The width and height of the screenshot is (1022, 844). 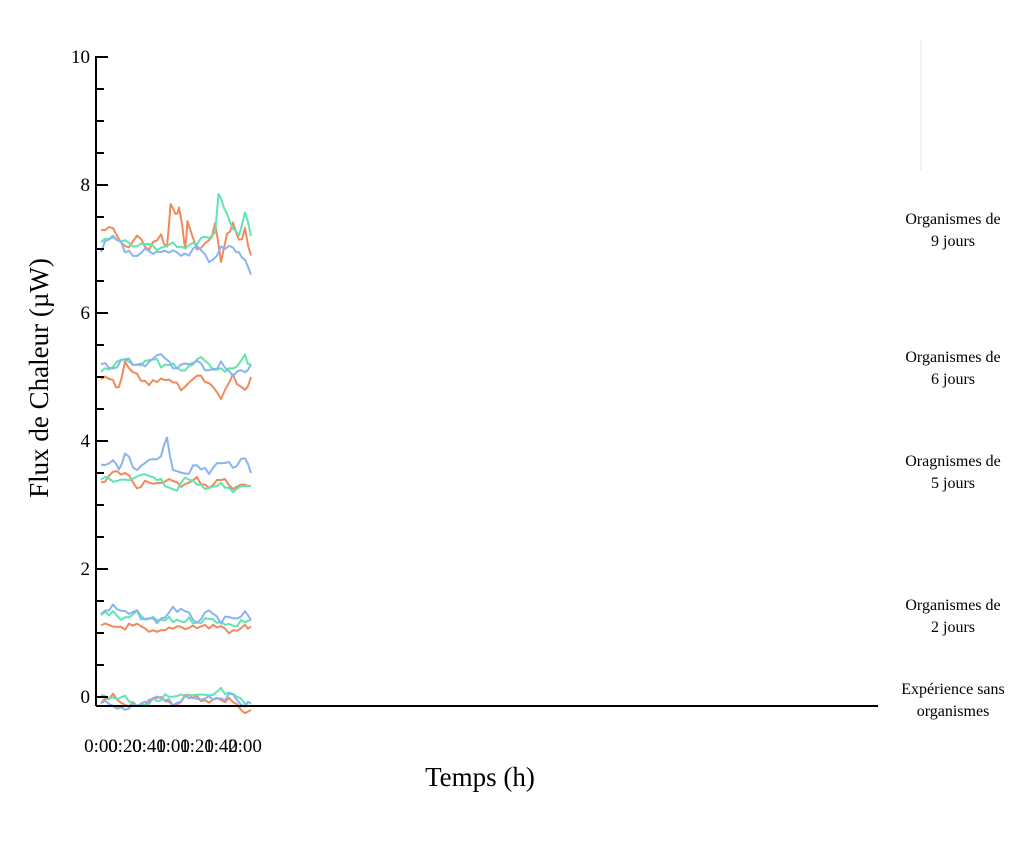 What do you see at coordinates (80, 57) in the screenshot?
I see `y-tick-label: 10` at bounding box center [80, 57].